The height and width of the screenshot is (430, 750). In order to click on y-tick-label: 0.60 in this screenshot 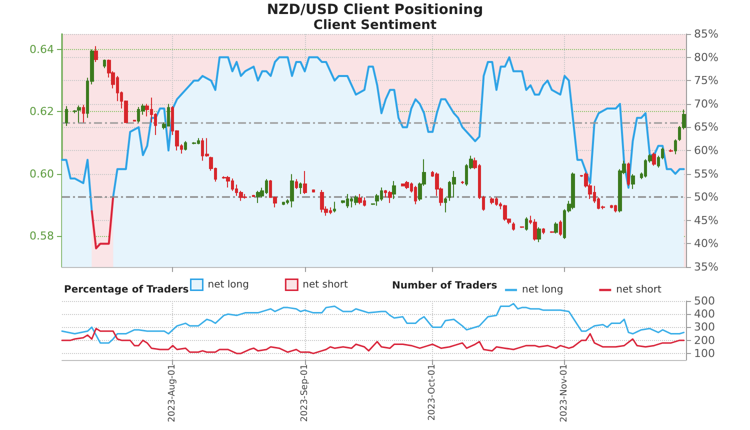, I will do `click(42, 173)`.